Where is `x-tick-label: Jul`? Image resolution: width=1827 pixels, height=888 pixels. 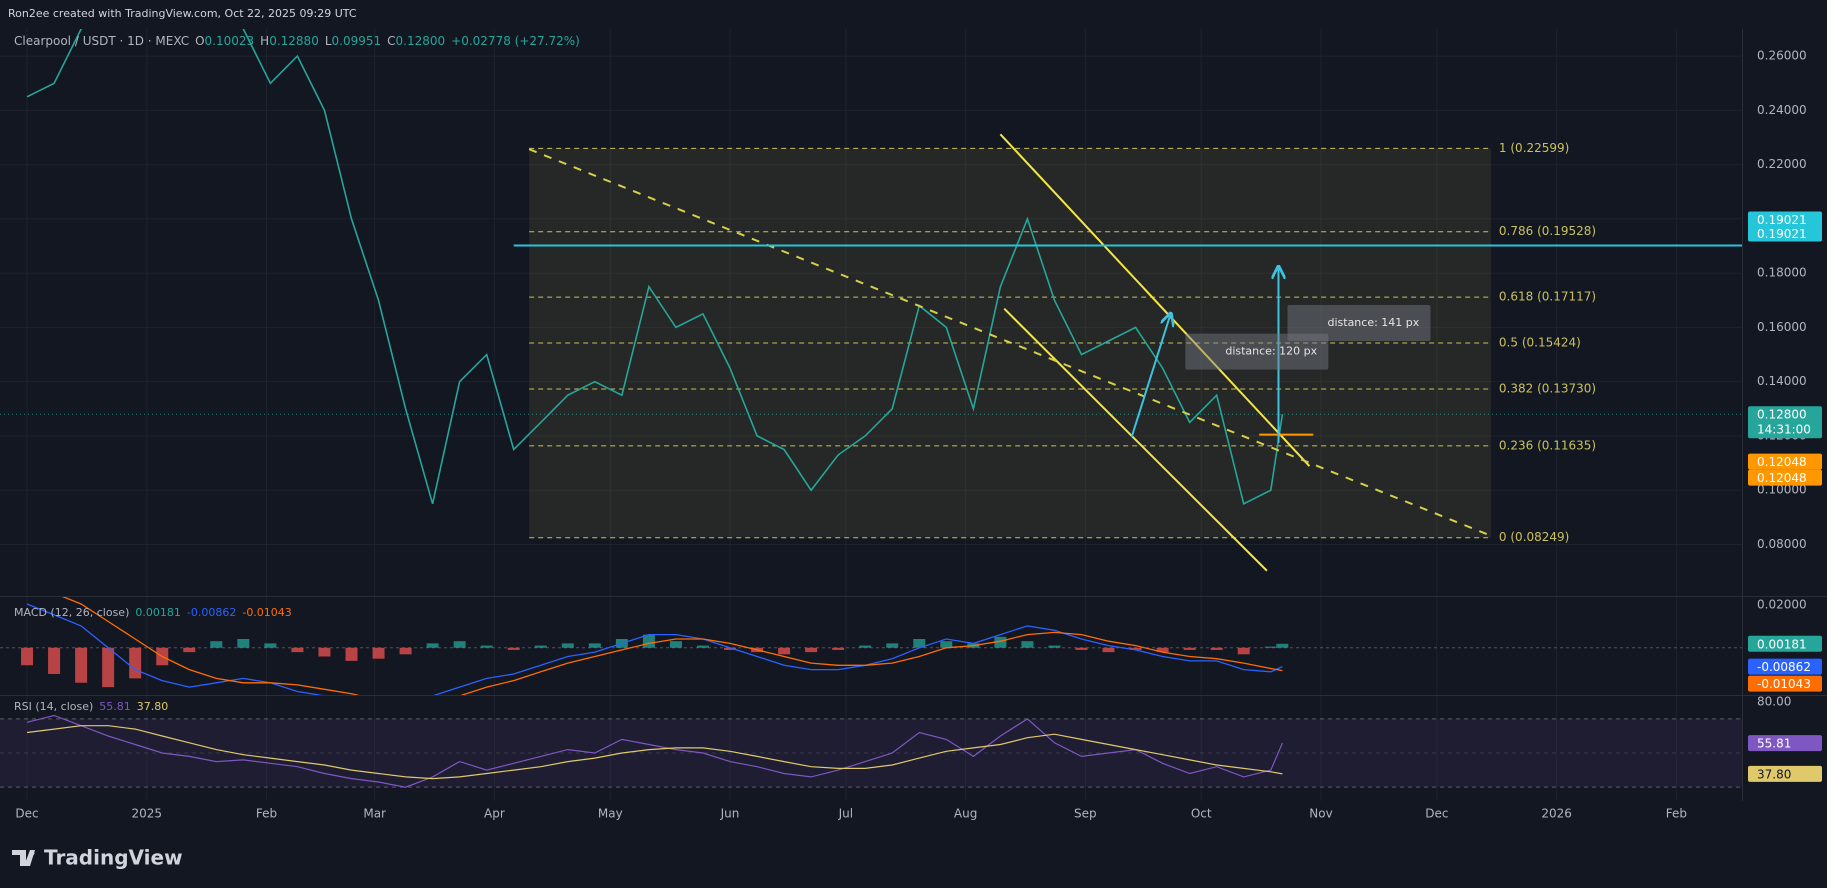
x-tick-label: Jul is located at coordinates (845, 814).